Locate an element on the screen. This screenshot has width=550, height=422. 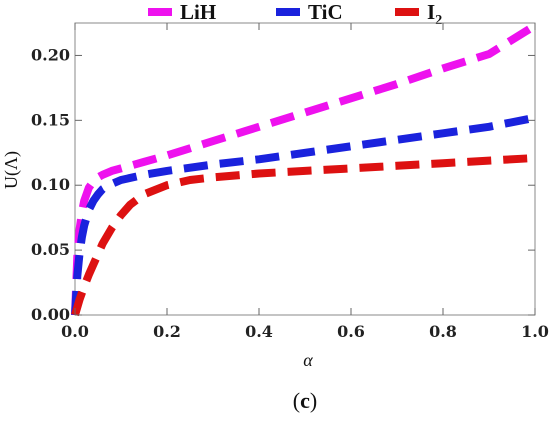
y-tick-label: 0.15 is located at coordinates (50, 119).